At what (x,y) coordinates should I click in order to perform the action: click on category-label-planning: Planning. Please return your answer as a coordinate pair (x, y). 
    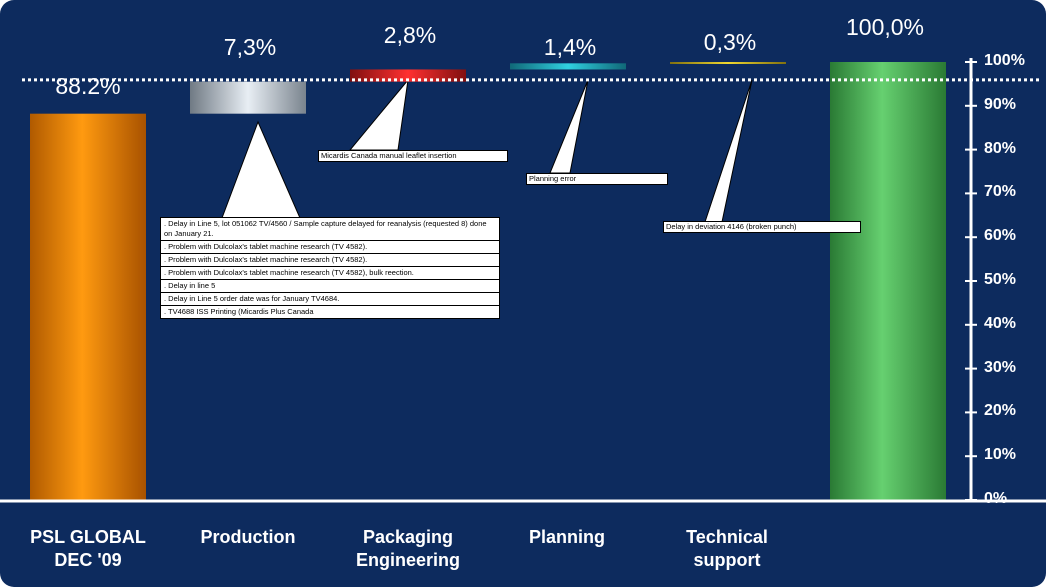
    Looking at the image, I should click on (567, 537).